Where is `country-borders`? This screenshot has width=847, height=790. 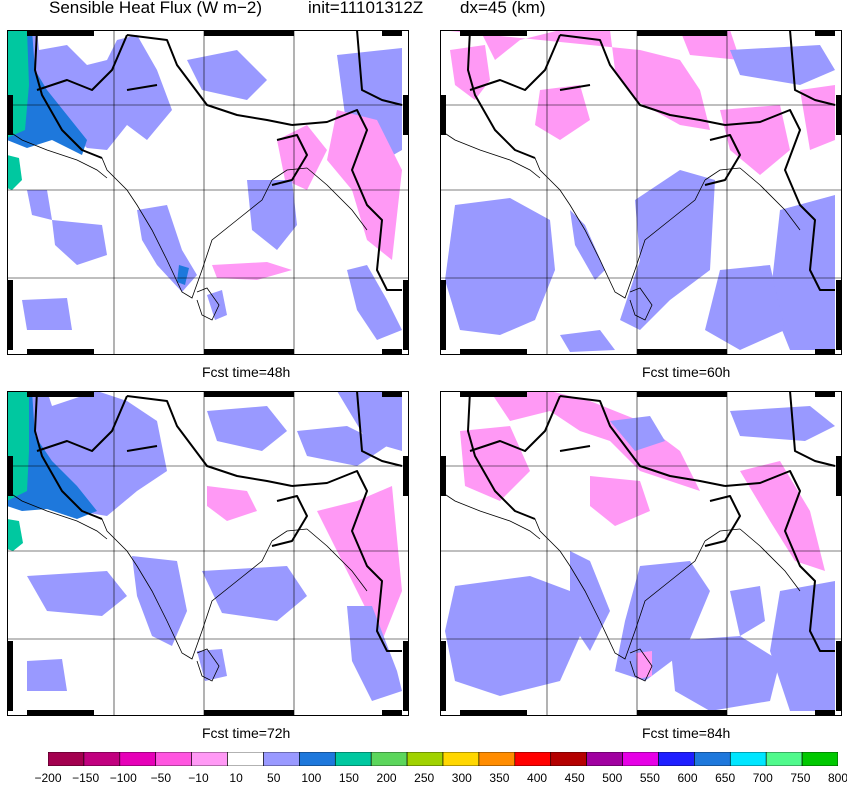
country-borders is located at coordinates (651, 160).